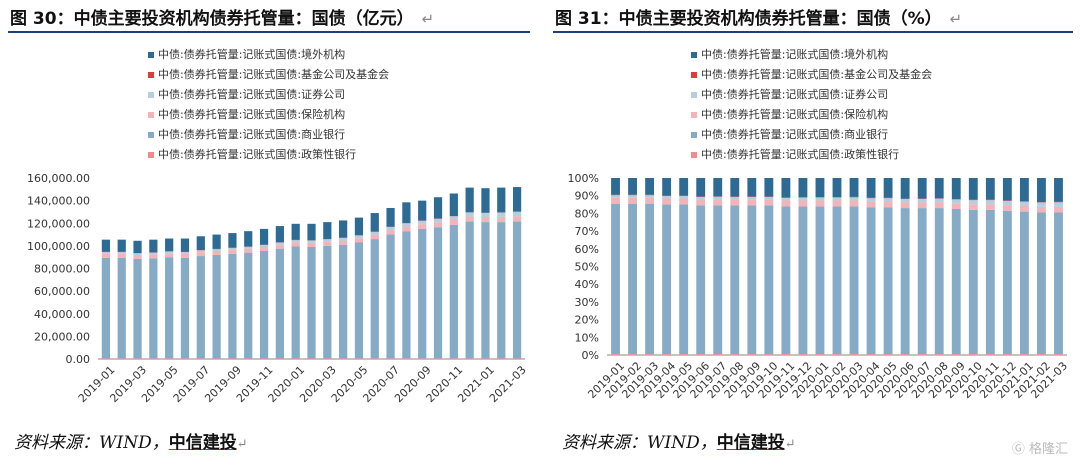  What do you see at coordinates (813, 32) in the screenshot?
I see `figure-31-rule` at bounding box center [813, 32].